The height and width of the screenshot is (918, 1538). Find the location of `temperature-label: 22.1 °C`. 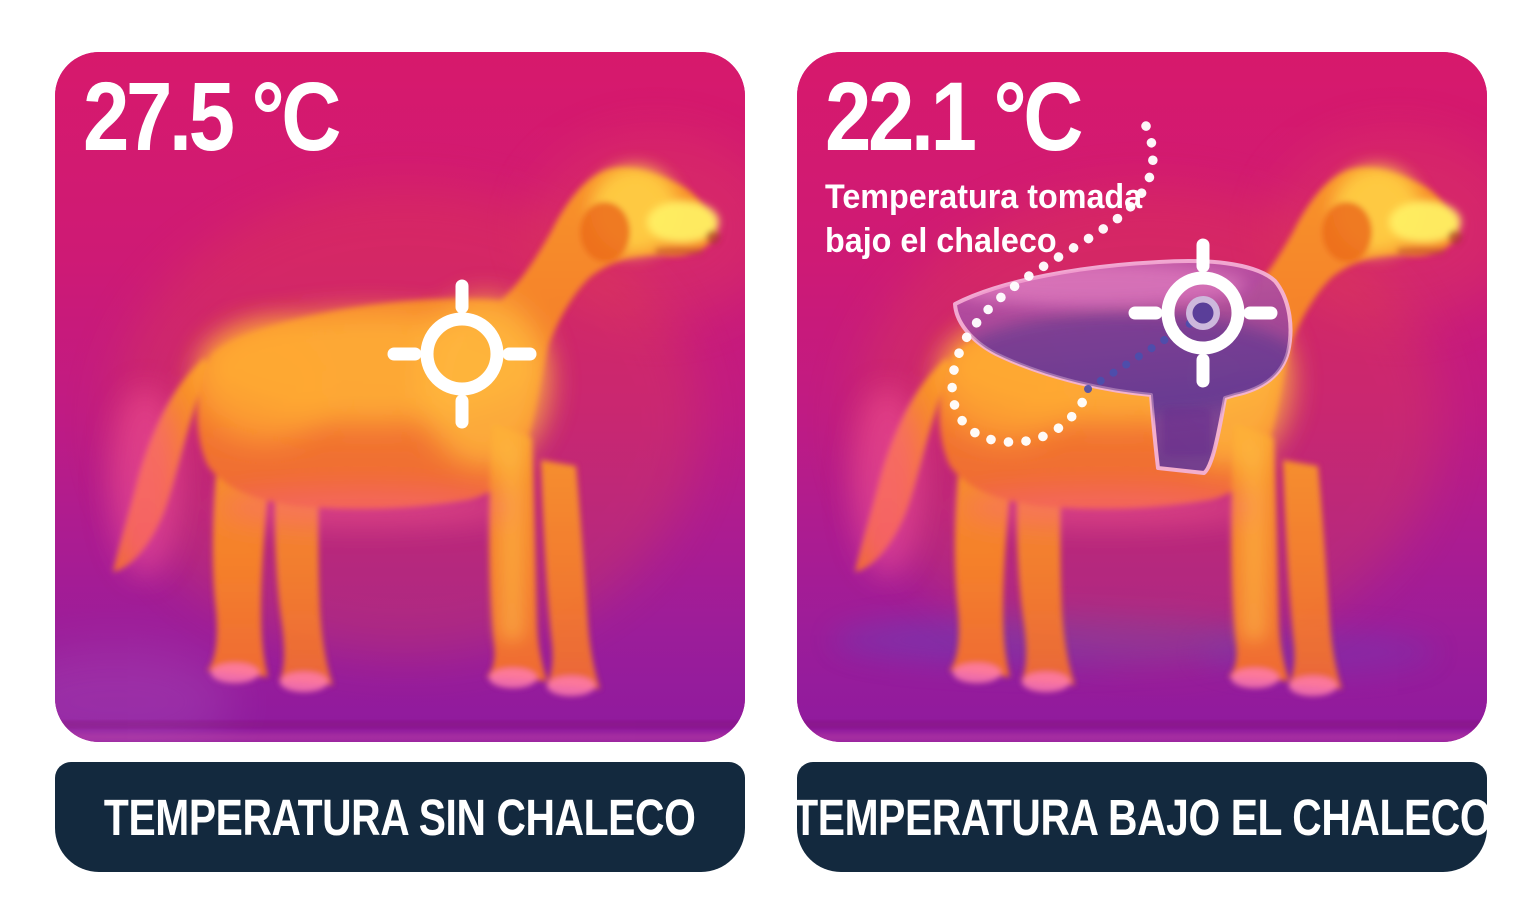

temperature-label: 22.1 °C is located at coordinates (954, 116).